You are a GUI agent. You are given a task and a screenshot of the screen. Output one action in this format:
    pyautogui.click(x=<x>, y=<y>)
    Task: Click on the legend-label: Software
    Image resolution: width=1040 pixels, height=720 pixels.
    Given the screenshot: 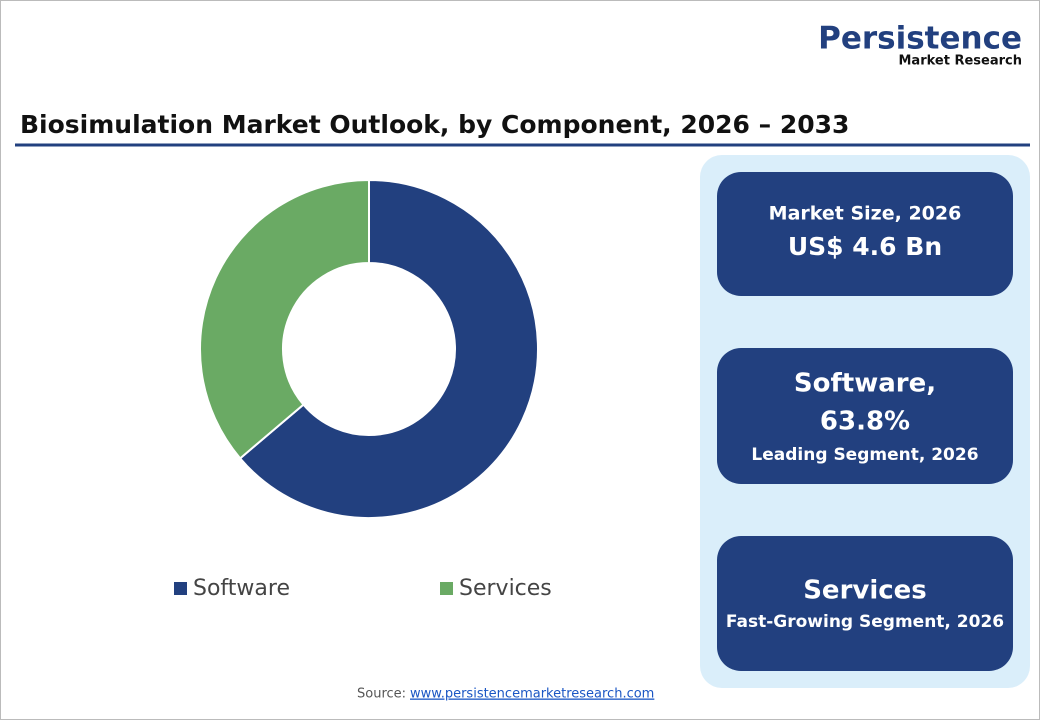 What is the action you would take?
    pyautogui.click(x=241, y=588)
    